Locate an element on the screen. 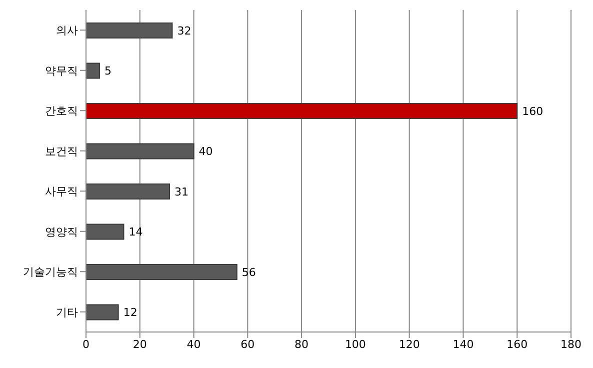 This screenshot has width=593, height=368. data-label: 32 is located at coordinates (184, 31).